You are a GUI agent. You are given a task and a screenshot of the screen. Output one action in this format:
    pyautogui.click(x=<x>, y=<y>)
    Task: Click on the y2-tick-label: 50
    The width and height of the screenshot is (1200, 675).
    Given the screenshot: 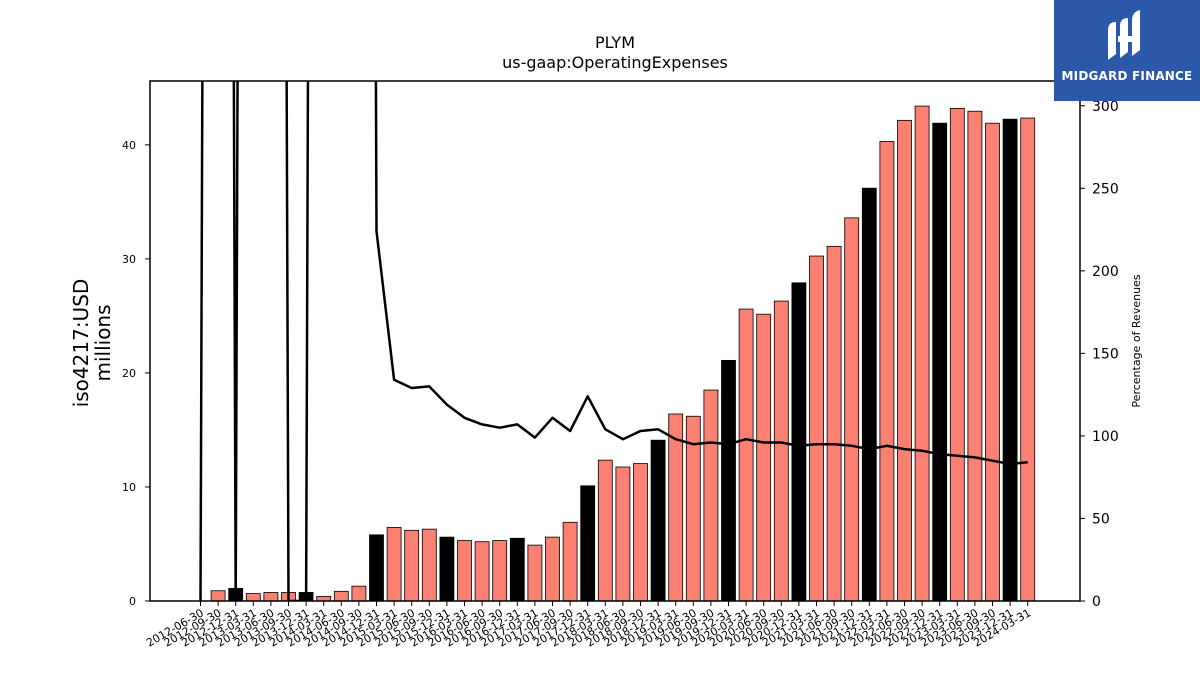 What is the action you would take?
    pyautogui.click(x=1101, y=519)
    